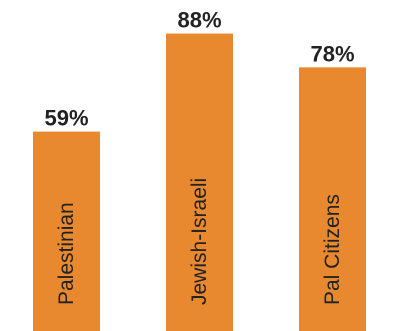 The height and width of the screenshot is (331, 393). Describe the element at coordinates (332, 53) in the screenshot. I see `value-label-2: 78%` at that location.